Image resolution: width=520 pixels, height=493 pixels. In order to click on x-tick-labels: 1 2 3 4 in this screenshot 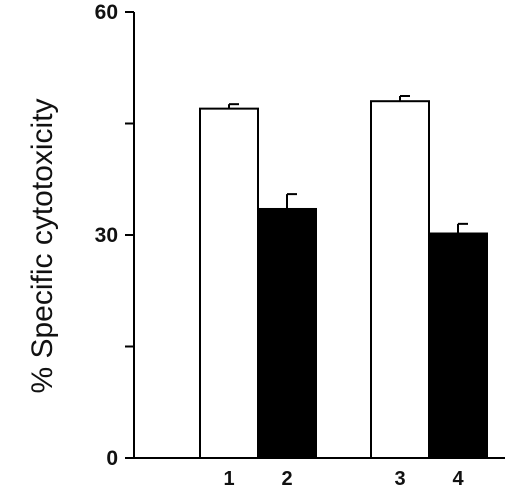, I will do `click(343, 479)`.